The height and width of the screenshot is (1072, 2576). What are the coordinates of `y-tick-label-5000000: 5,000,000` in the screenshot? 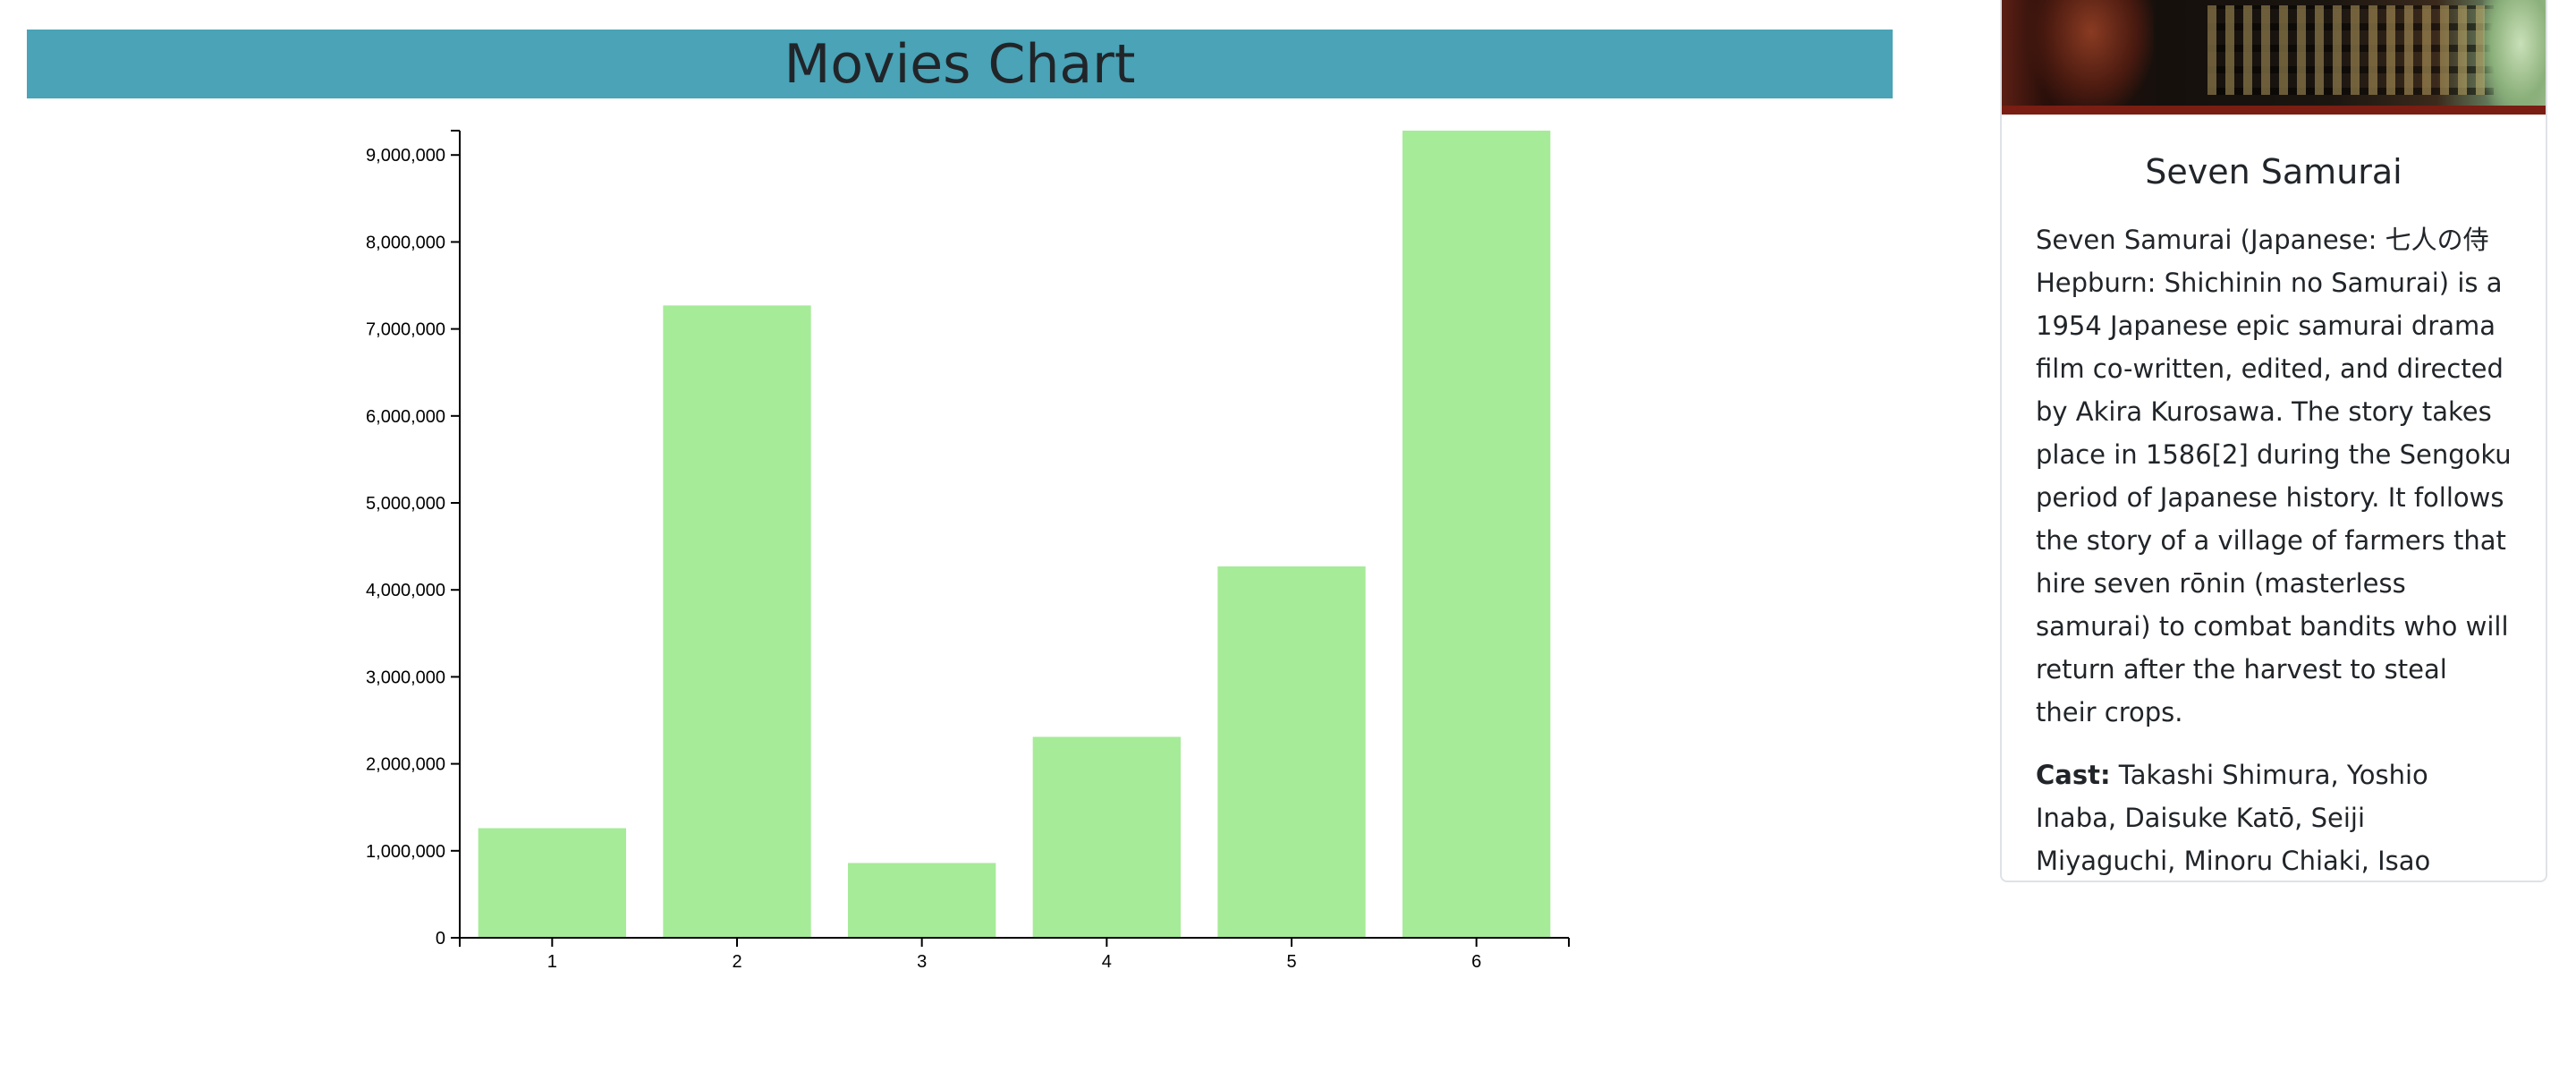 It's located at (405, 504).